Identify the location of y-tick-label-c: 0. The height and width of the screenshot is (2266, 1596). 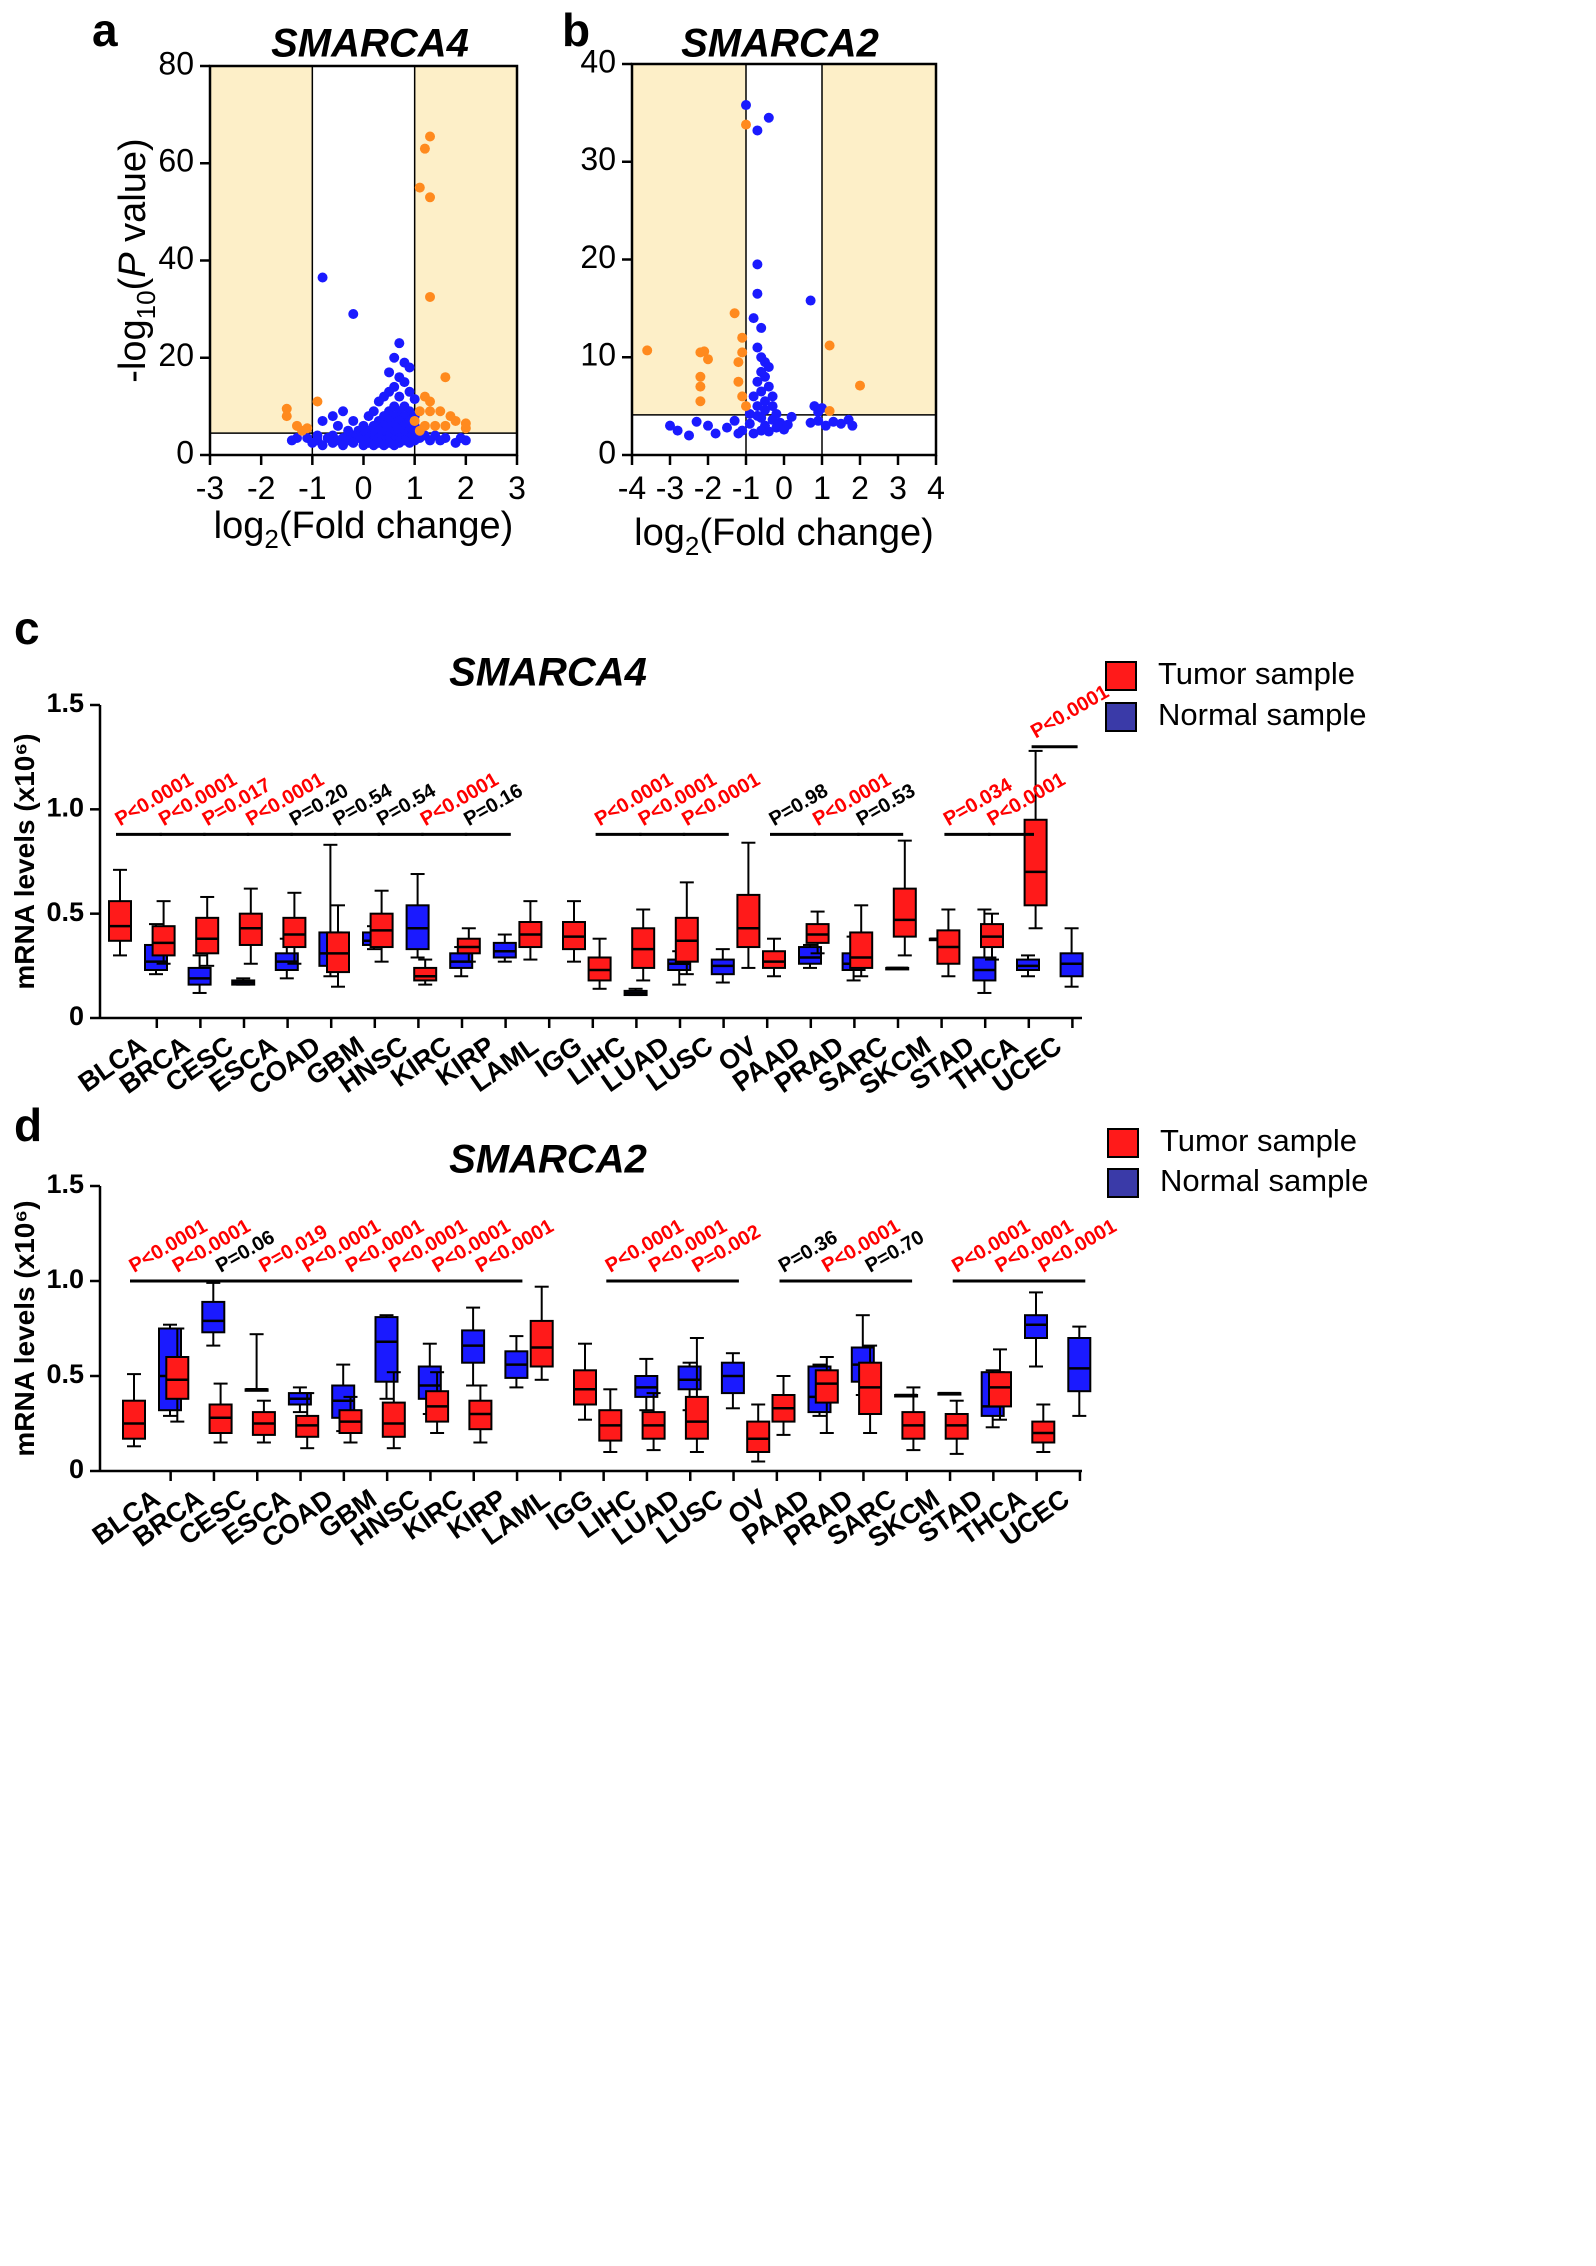
(76, 1016).